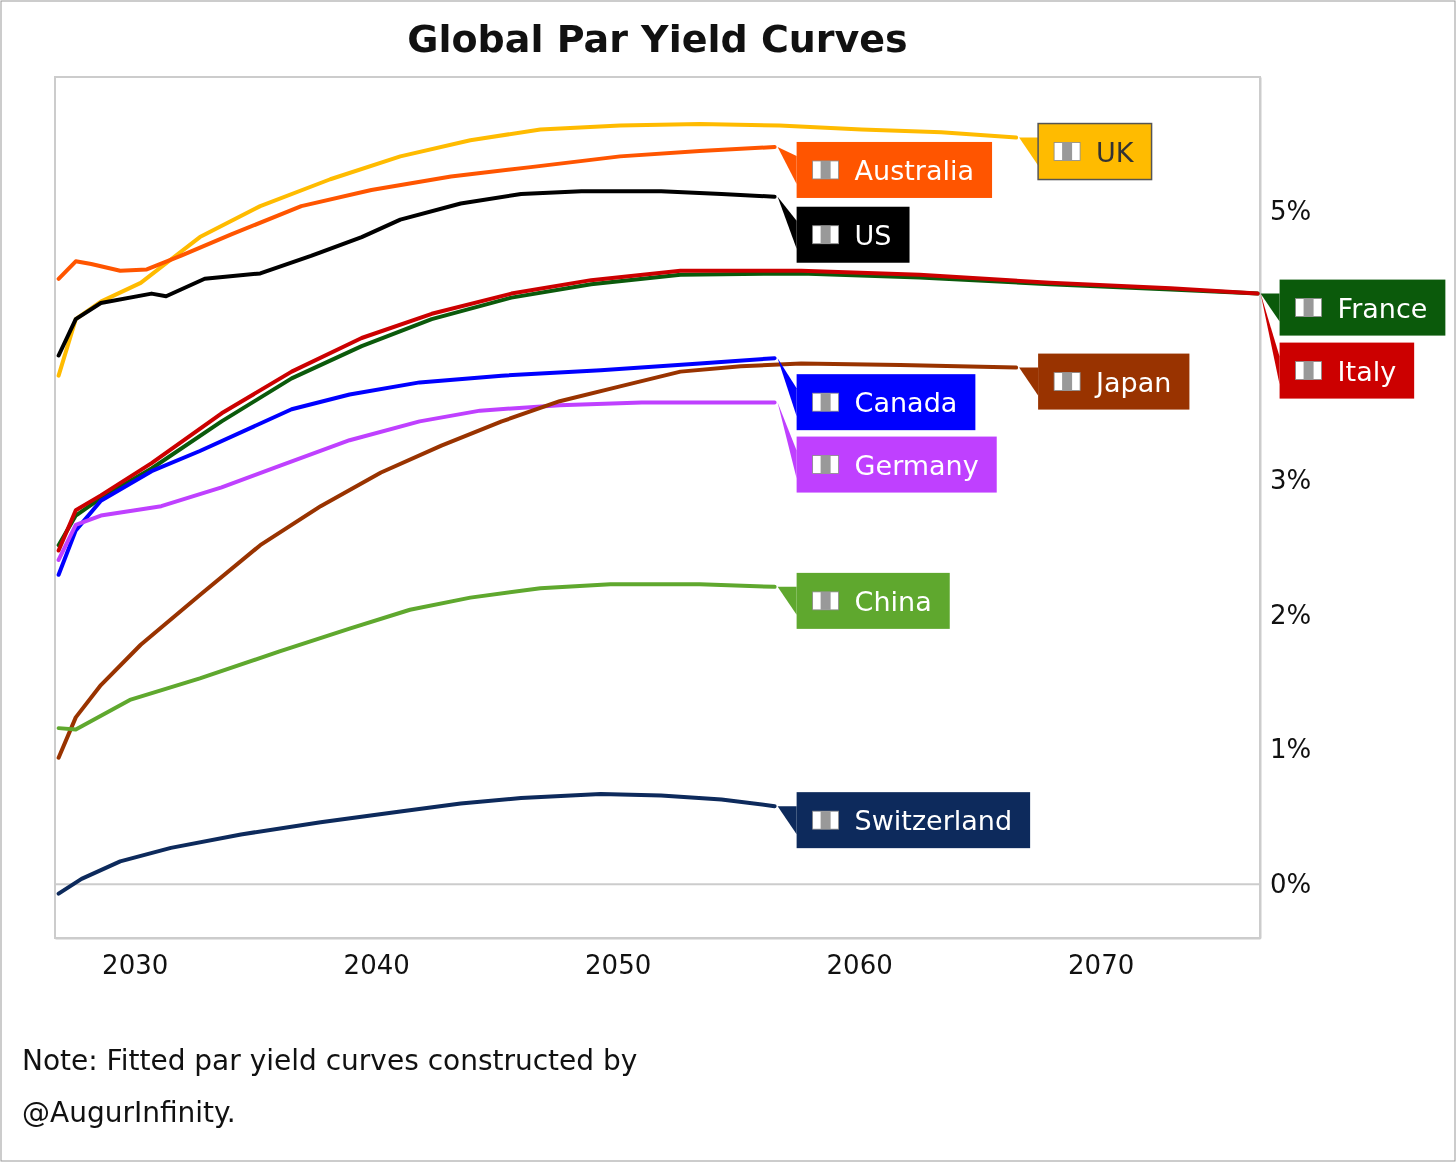 This screenshot has width=1456, height=1162. I want to click on text: Germany, so click(916, 465).